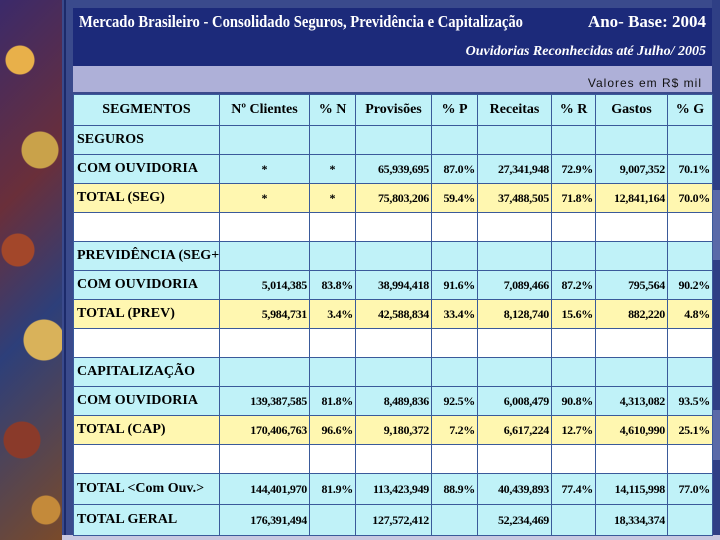  What do you see at coordinates (631, 520) in the screenshot?
I see `value-cell: 18,334,374` at bounding box center [631, 520].